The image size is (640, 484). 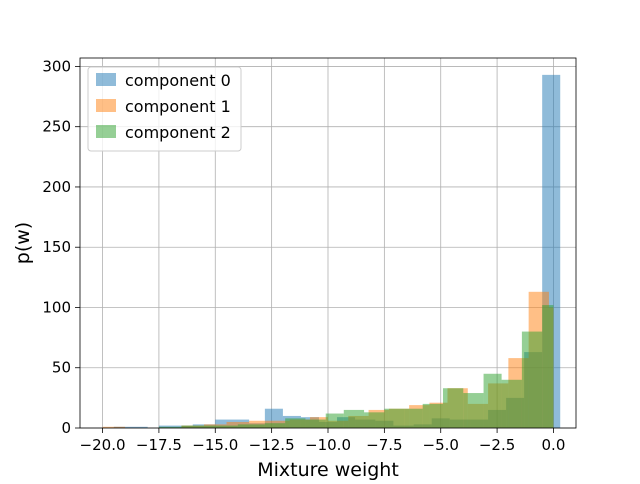 I want to click on y-tick-label: 200, so click(x=56, y=187).